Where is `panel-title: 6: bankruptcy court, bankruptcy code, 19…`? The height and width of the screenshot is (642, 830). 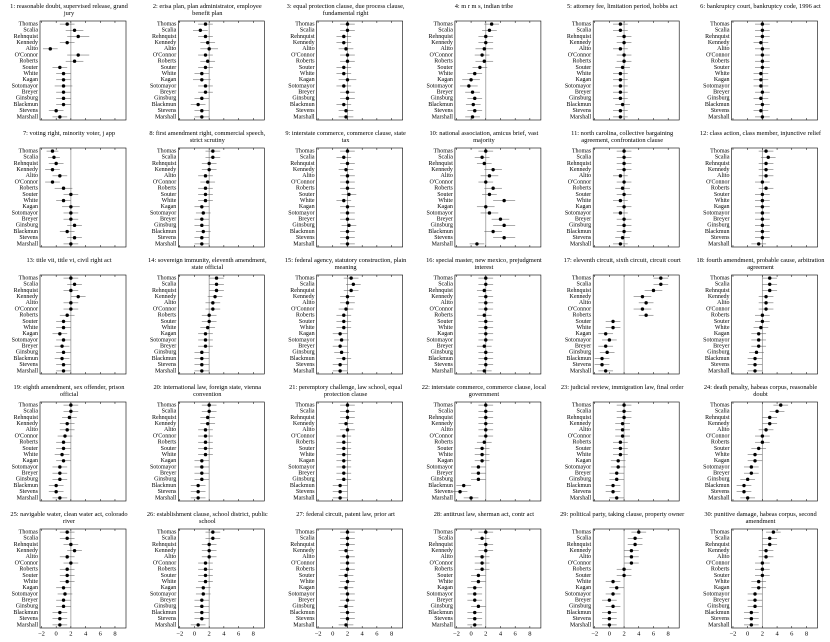 panel-title: 6: bankruptcy court, bankruptcy code, 19… is located at coordinates (760, 6).